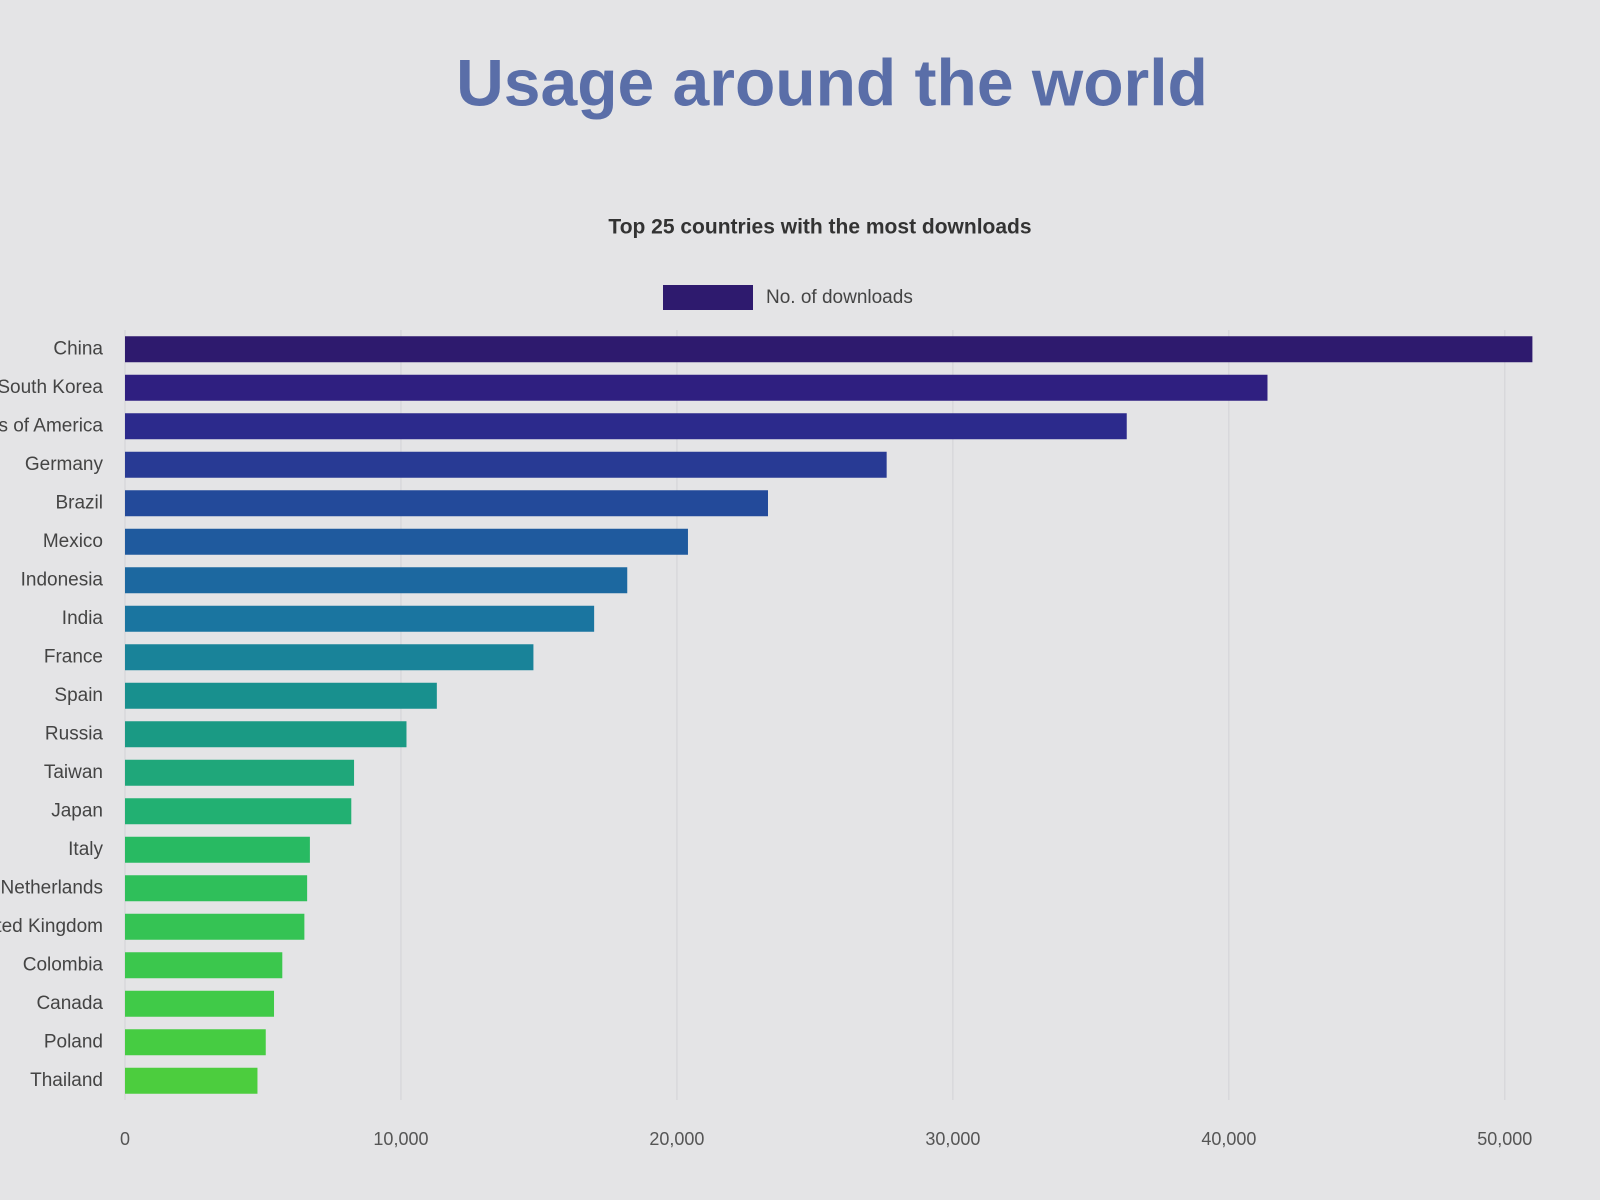  Describe the element at coordinates (85, 849) in the screenshot. I see `y-tick-label: Italy` at that location.